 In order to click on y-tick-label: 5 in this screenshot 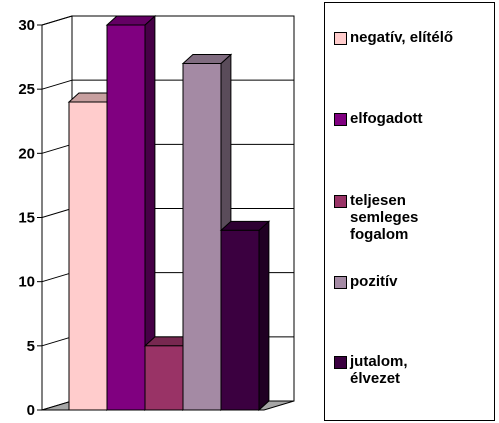, I will do `click(31, 346)`.